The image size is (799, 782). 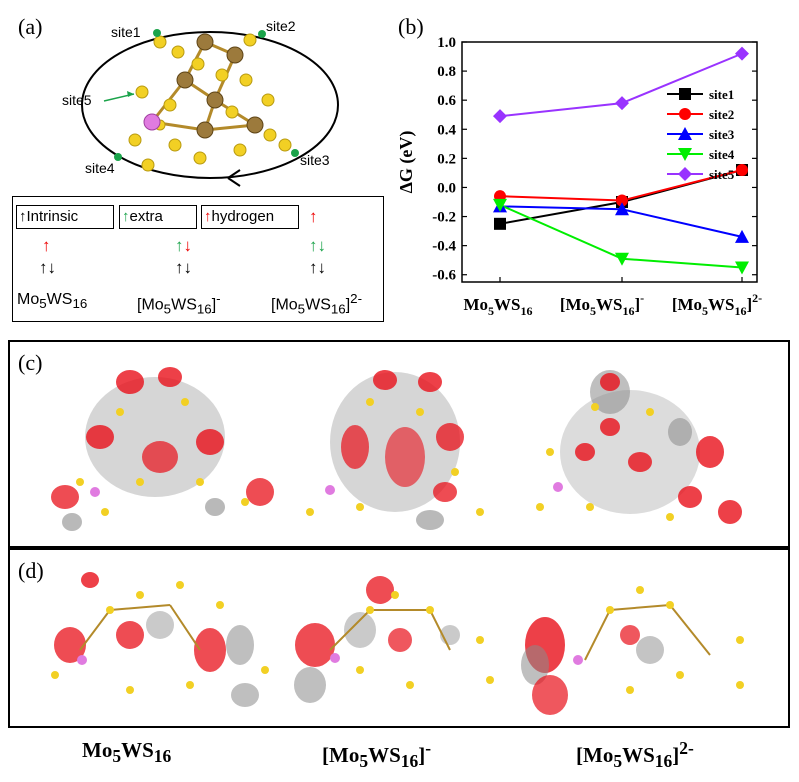 I want to click on y-tick-label: 0.0, so click(x=446, y=188).